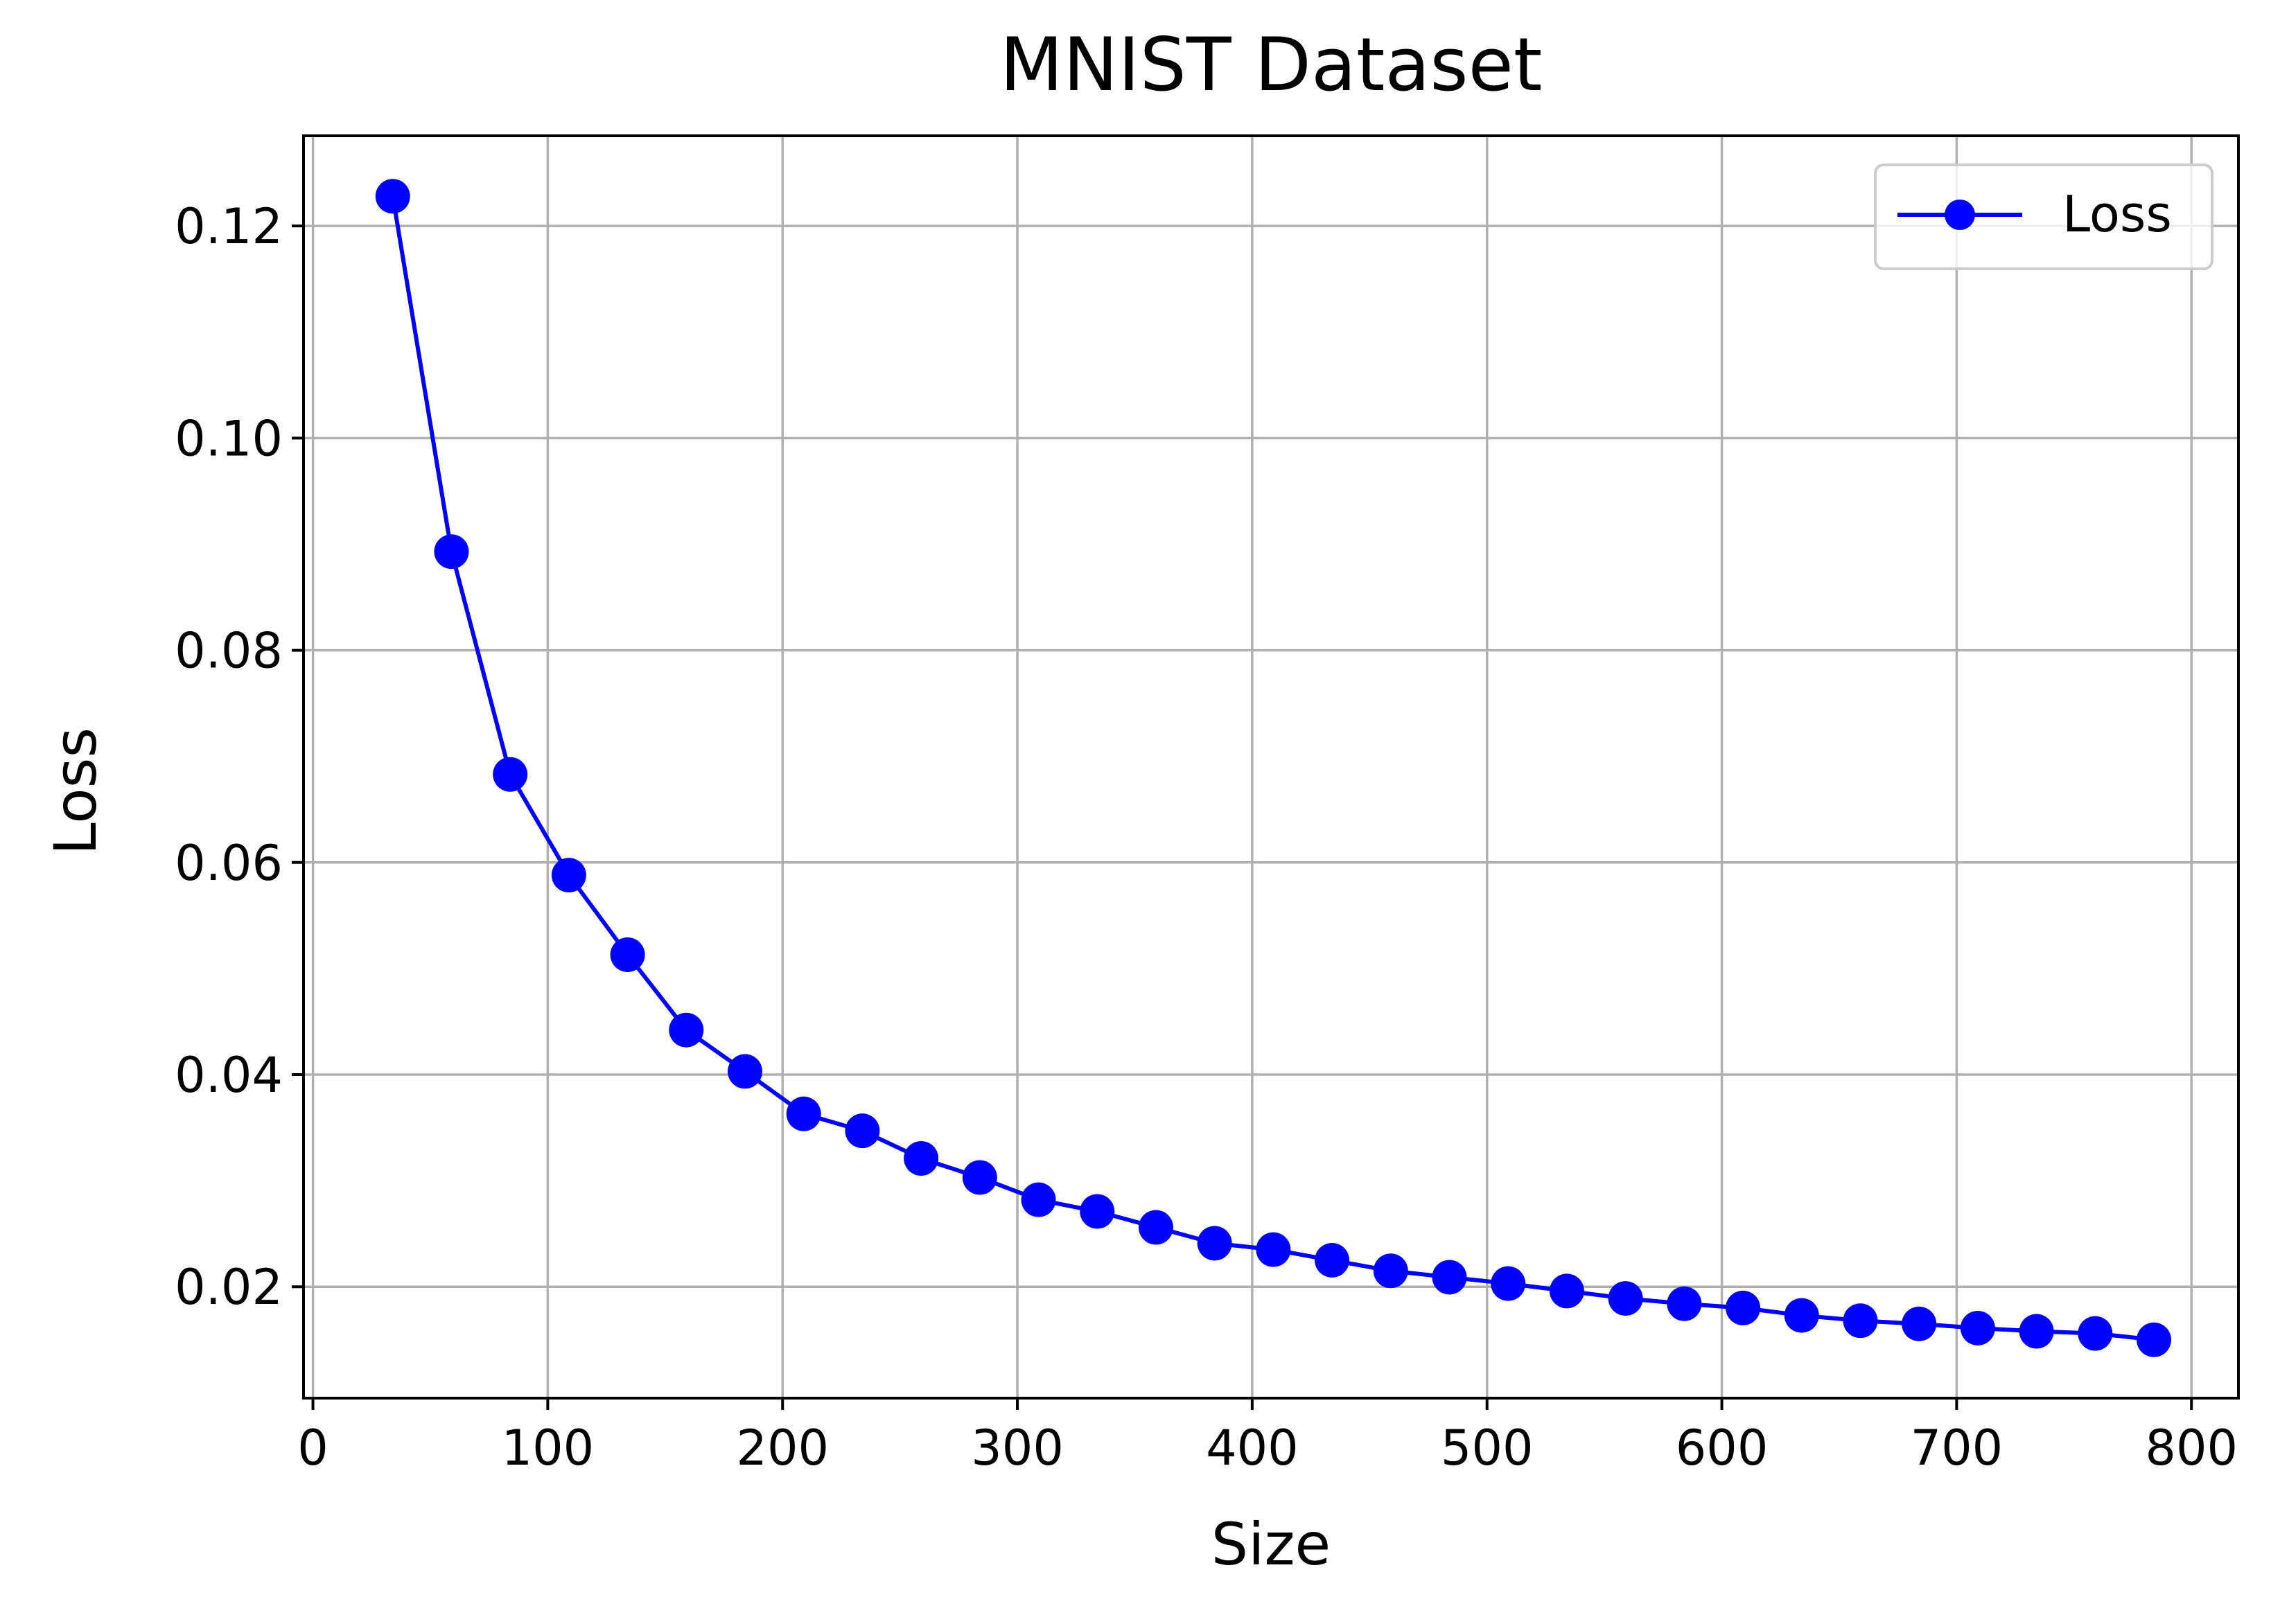 The width and height of the screenshot is (2280, 1624). Describe the element at coordinates (2117, 214) in the screenshot. I see `legend-label: Loss` at that location.